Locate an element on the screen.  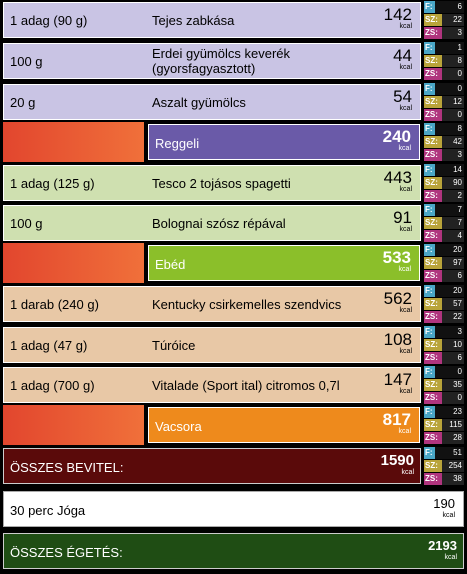
macro-carb: SZ: 35 is located at coordinates (444, 385).